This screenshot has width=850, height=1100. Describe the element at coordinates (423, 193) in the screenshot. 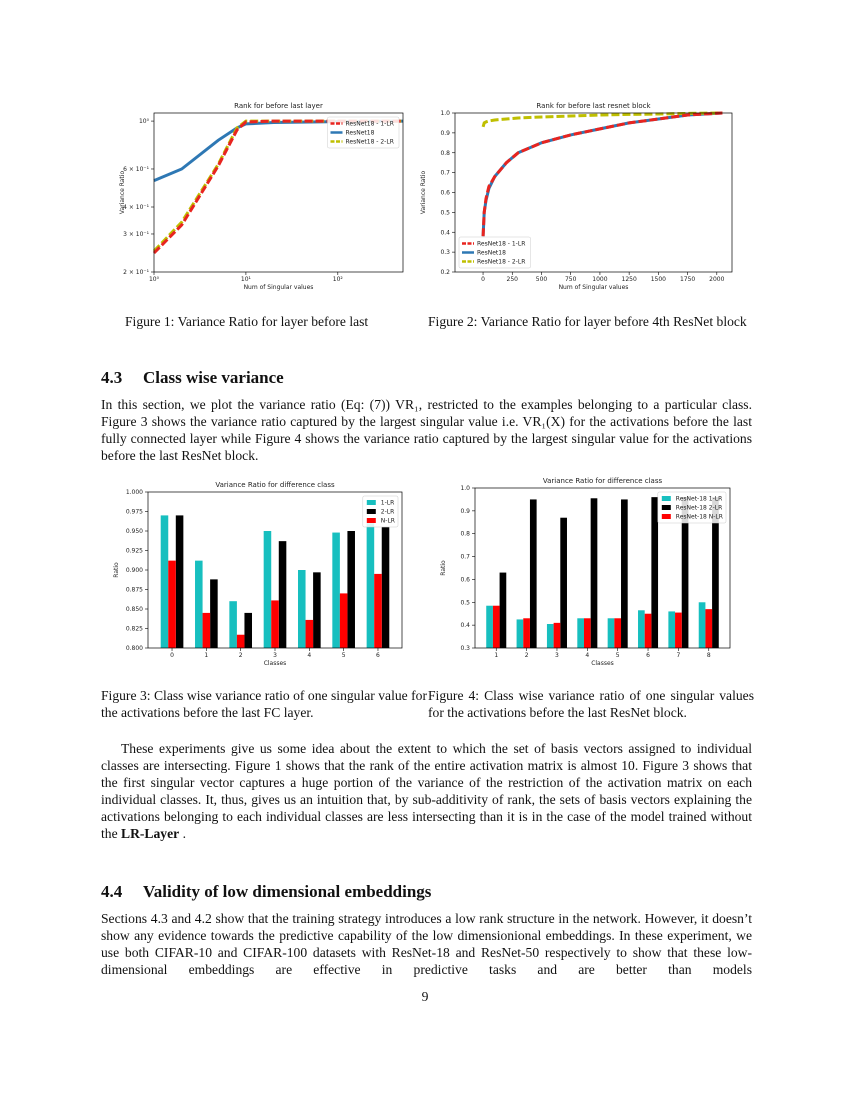

I see `y-axis-label: Variance Ratio` at that location.